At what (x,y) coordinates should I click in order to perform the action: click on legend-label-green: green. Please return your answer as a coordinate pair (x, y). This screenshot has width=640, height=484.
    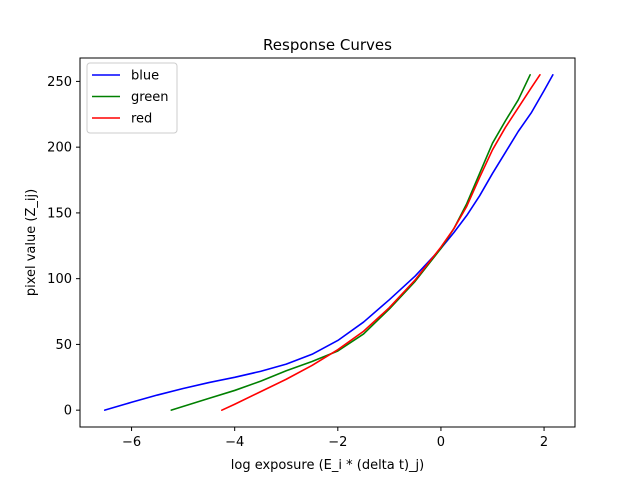
    Looking at the image, I should click on (150, 97).